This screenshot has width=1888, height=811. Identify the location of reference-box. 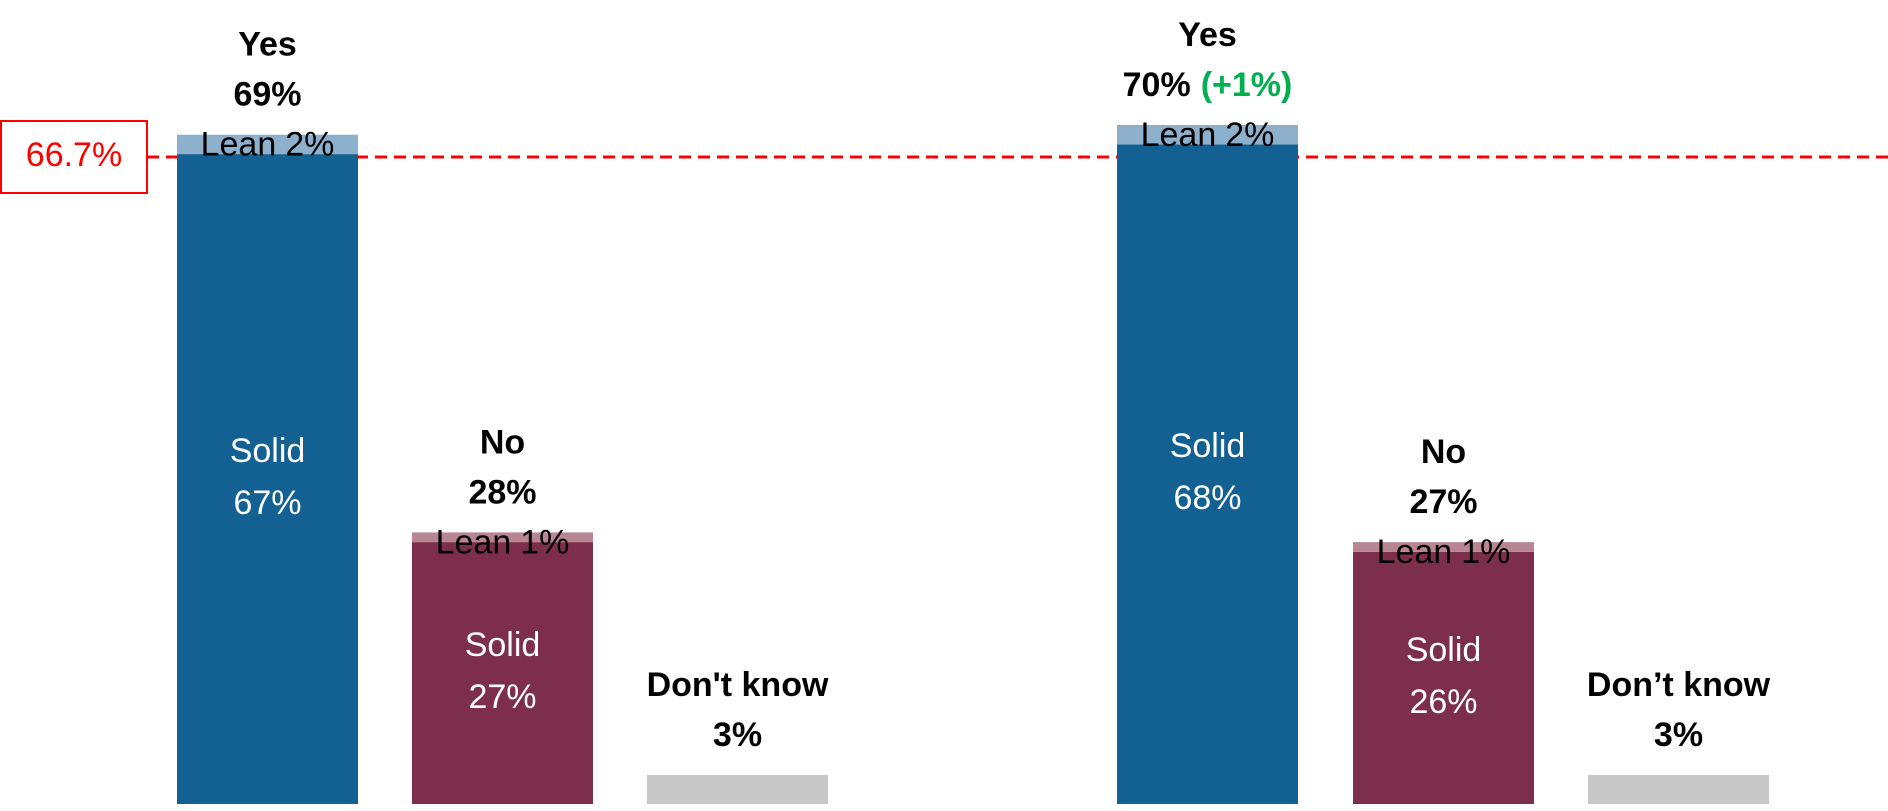
(74, 157).